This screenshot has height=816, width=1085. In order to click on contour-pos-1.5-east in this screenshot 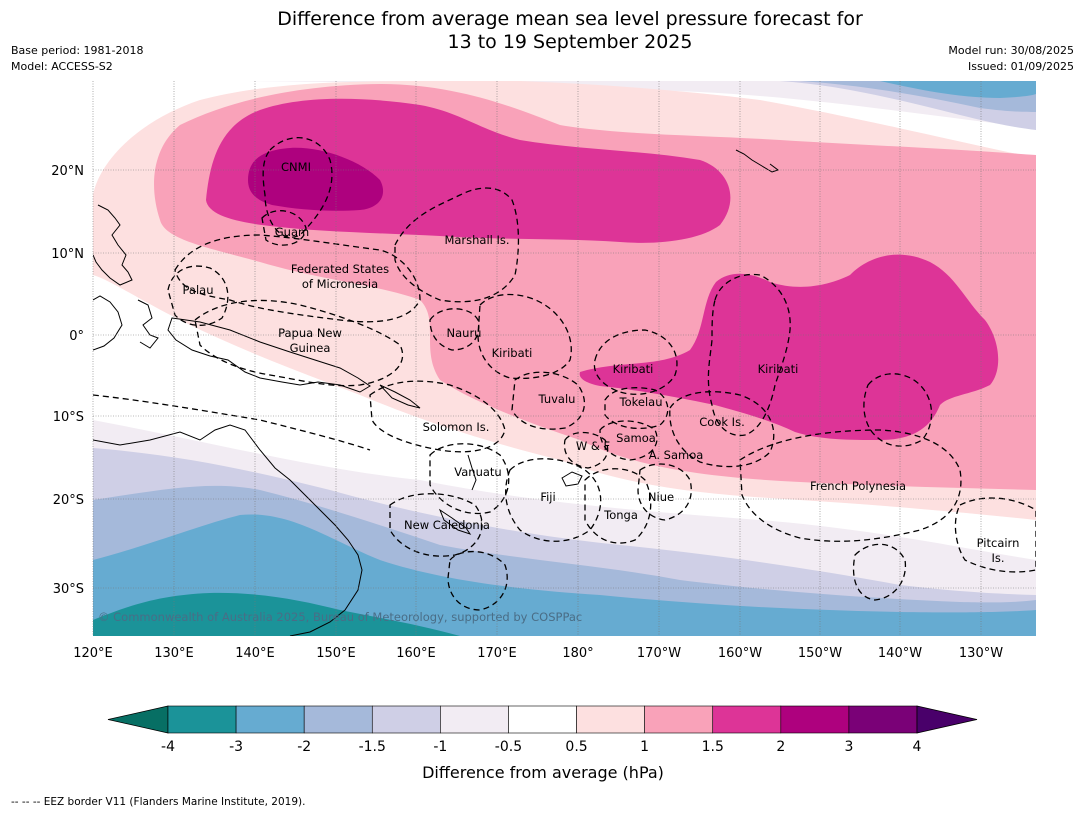, I will do `click(789, 347)`.